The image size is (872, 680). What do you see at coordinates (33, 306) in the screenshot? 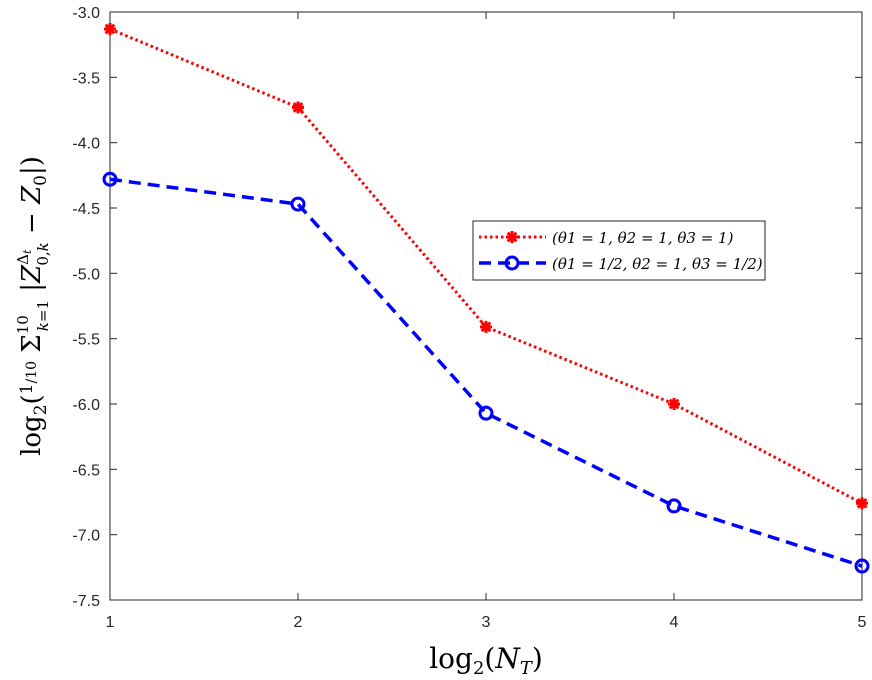
I see `y-axis-title: log2(1/10 Σ10 k=1 |ZΔt0,k − Z0|)` at bounding box center [33, 306].